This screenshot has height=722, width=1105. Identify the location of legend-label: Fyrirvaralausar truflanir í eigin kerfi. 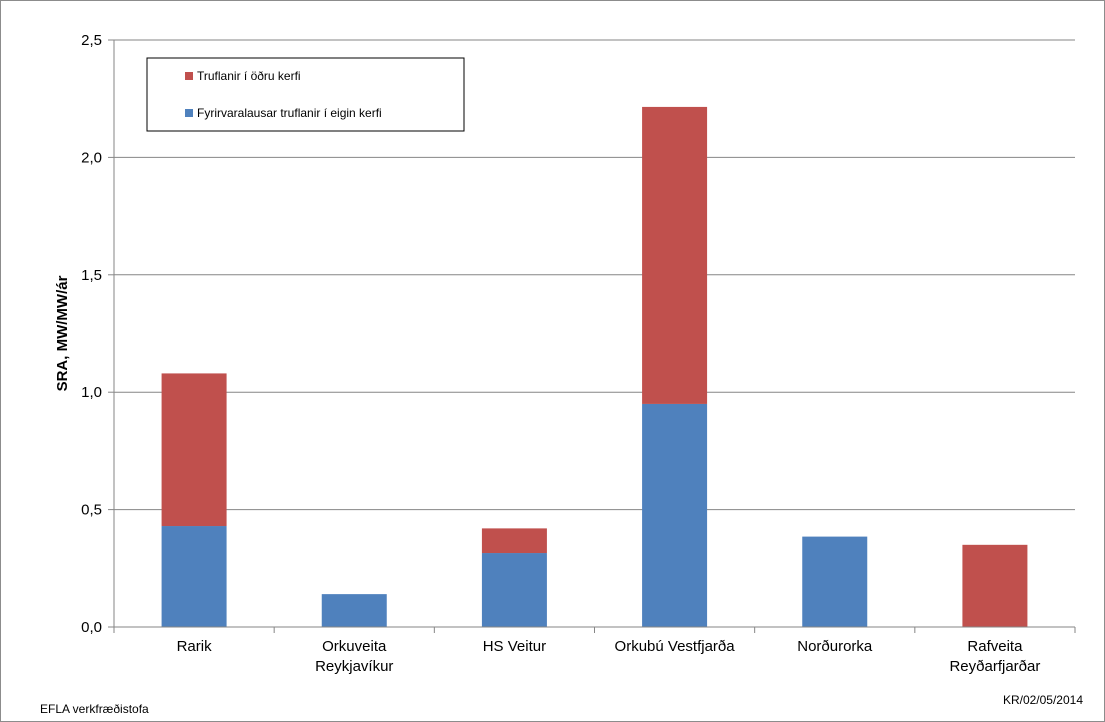
(289, 113).